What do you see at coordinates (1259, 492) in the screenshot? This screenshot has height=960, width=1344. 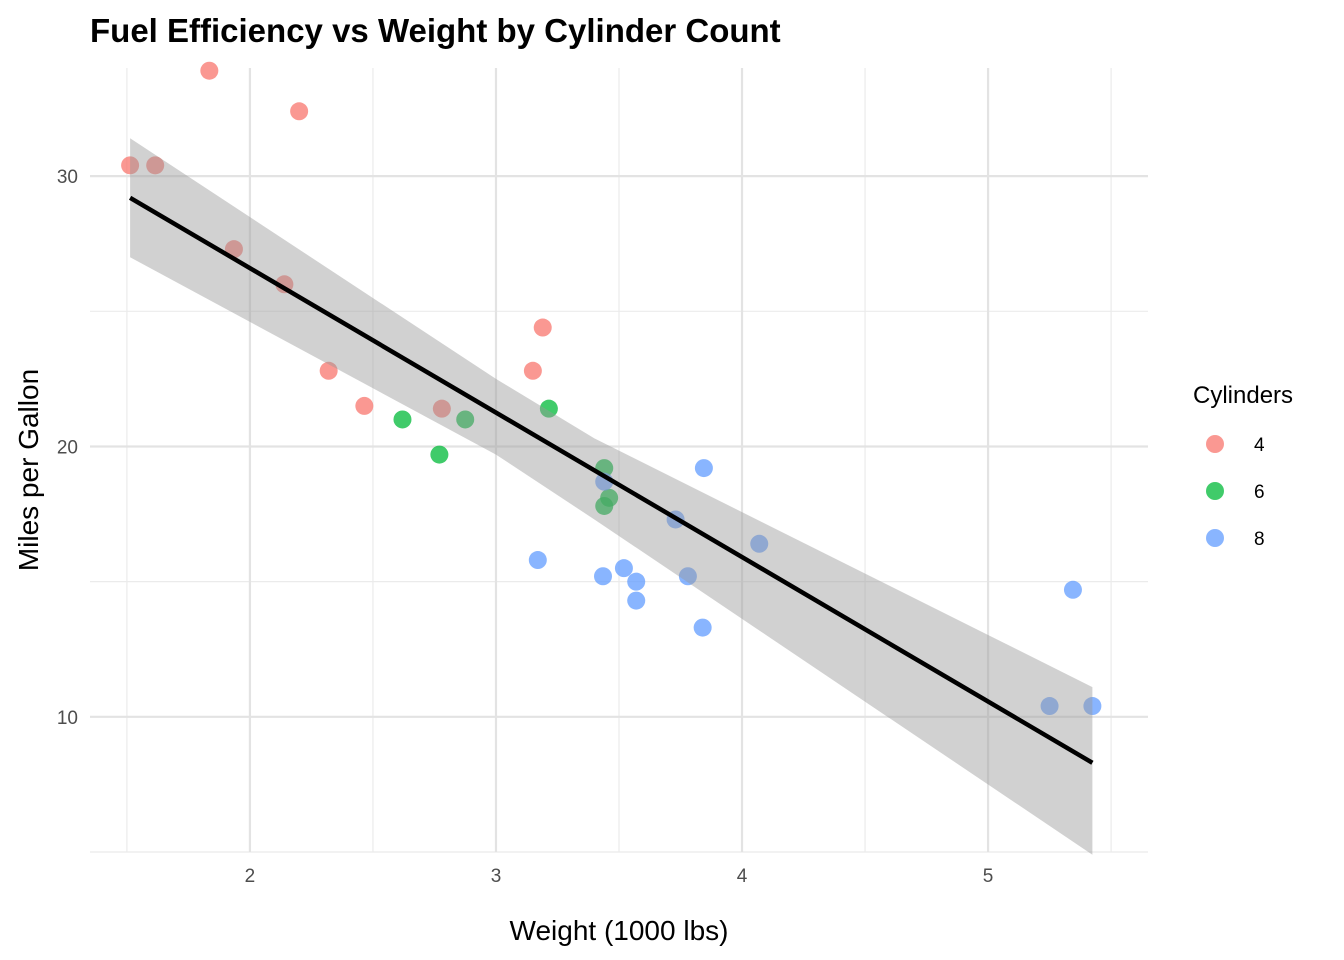 I see `legend-label-6: 6` at bounding box center [1259, 492].